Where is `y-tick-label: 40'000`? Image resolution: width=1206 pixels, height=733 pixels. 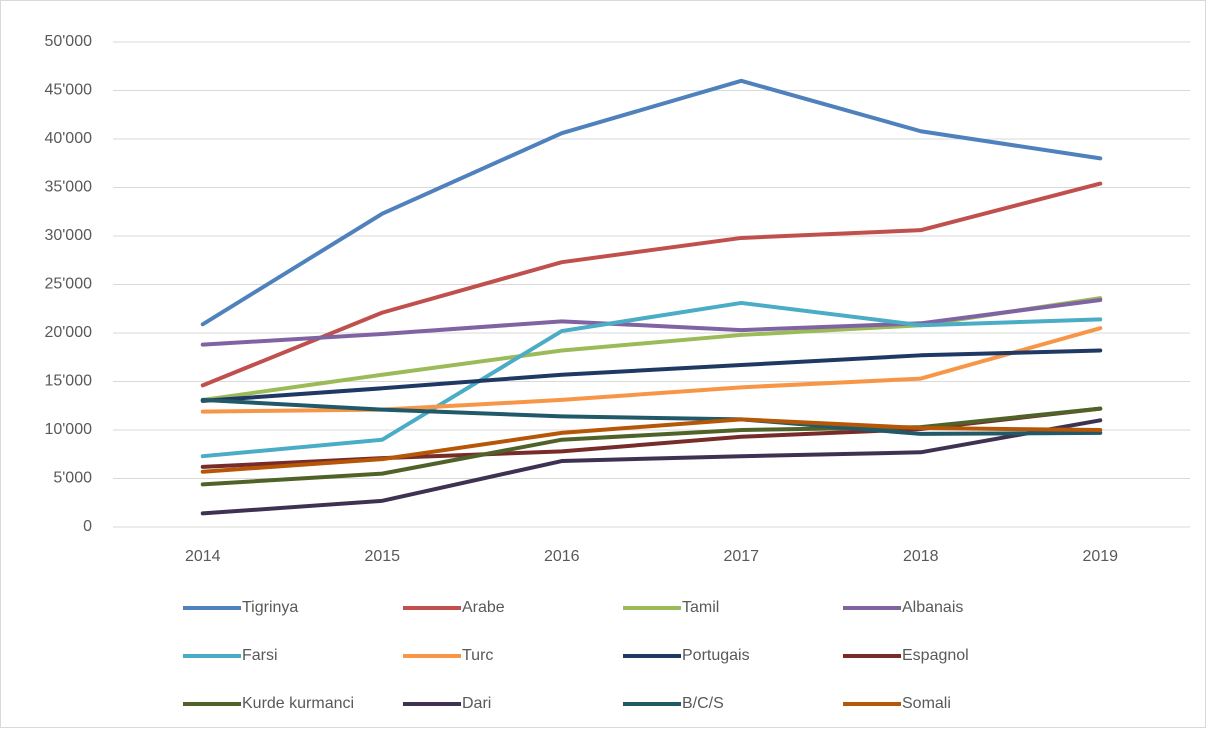
y-tick-label: 40'000 is located at coordinates (68, 138).